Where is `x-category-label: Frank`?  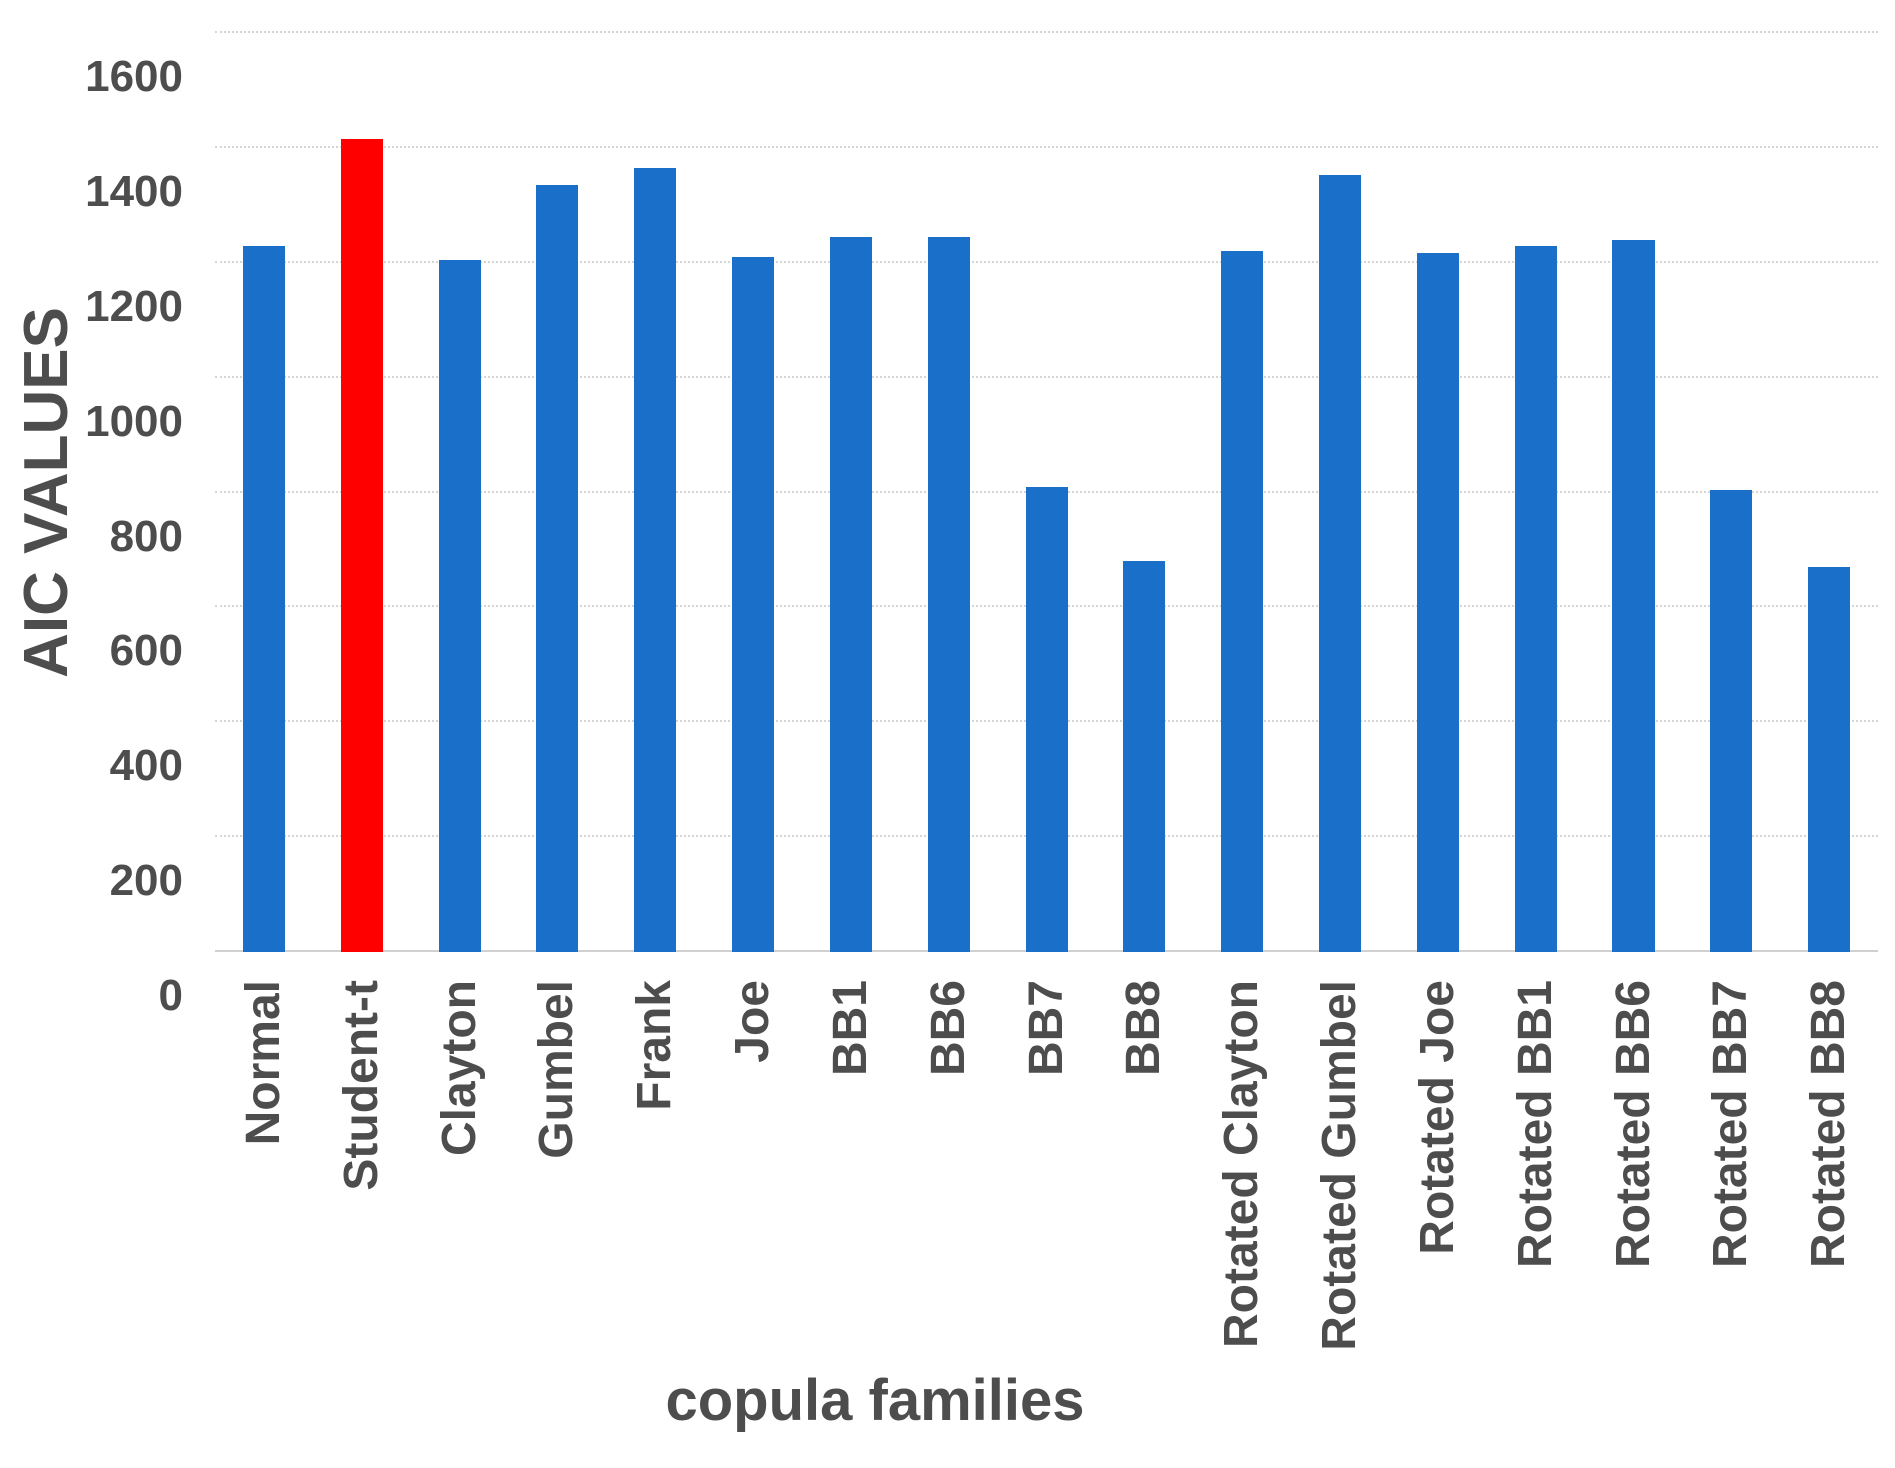
x-category-label: Frank is located at coordinates (655, 1045).